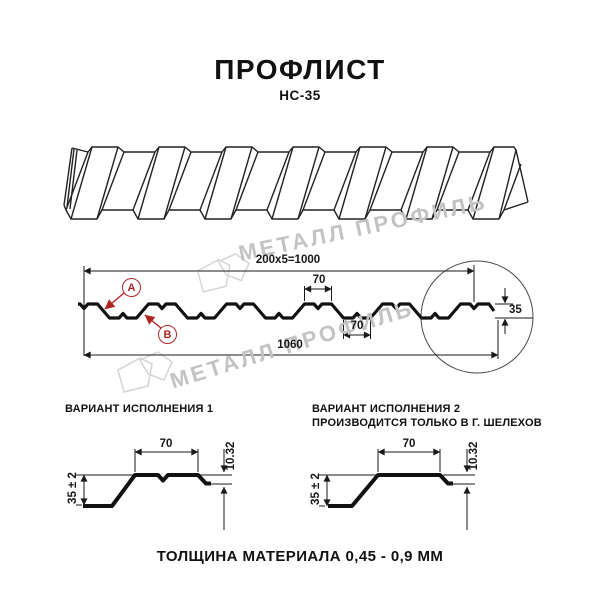  I want to click on callout-leaders, so click(133, 310).